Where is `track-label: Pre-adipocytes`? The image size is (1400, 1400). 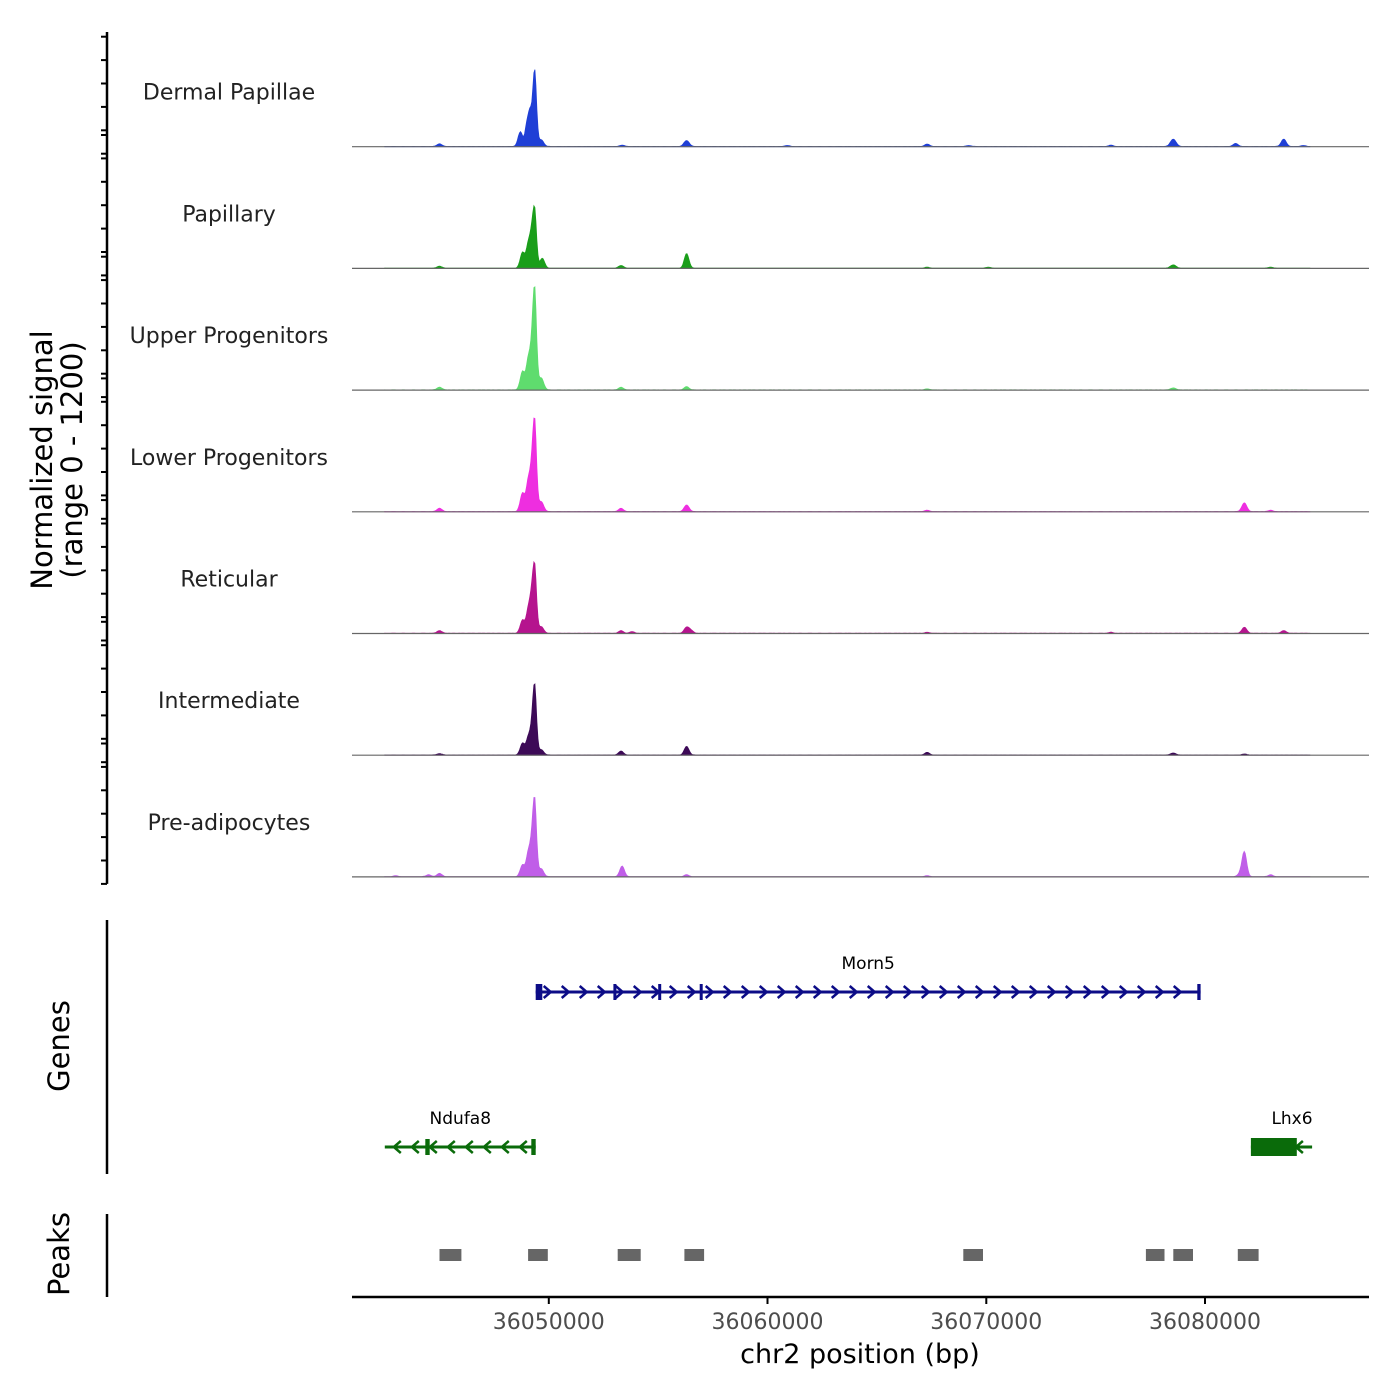 track-label: Pre-adipocytes is located at coordinates (229, 823).